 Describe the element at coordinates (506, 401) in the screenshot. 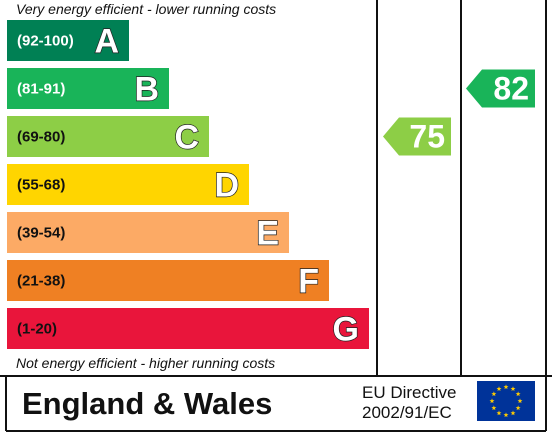

I see `eu-flag-icon` at that location.